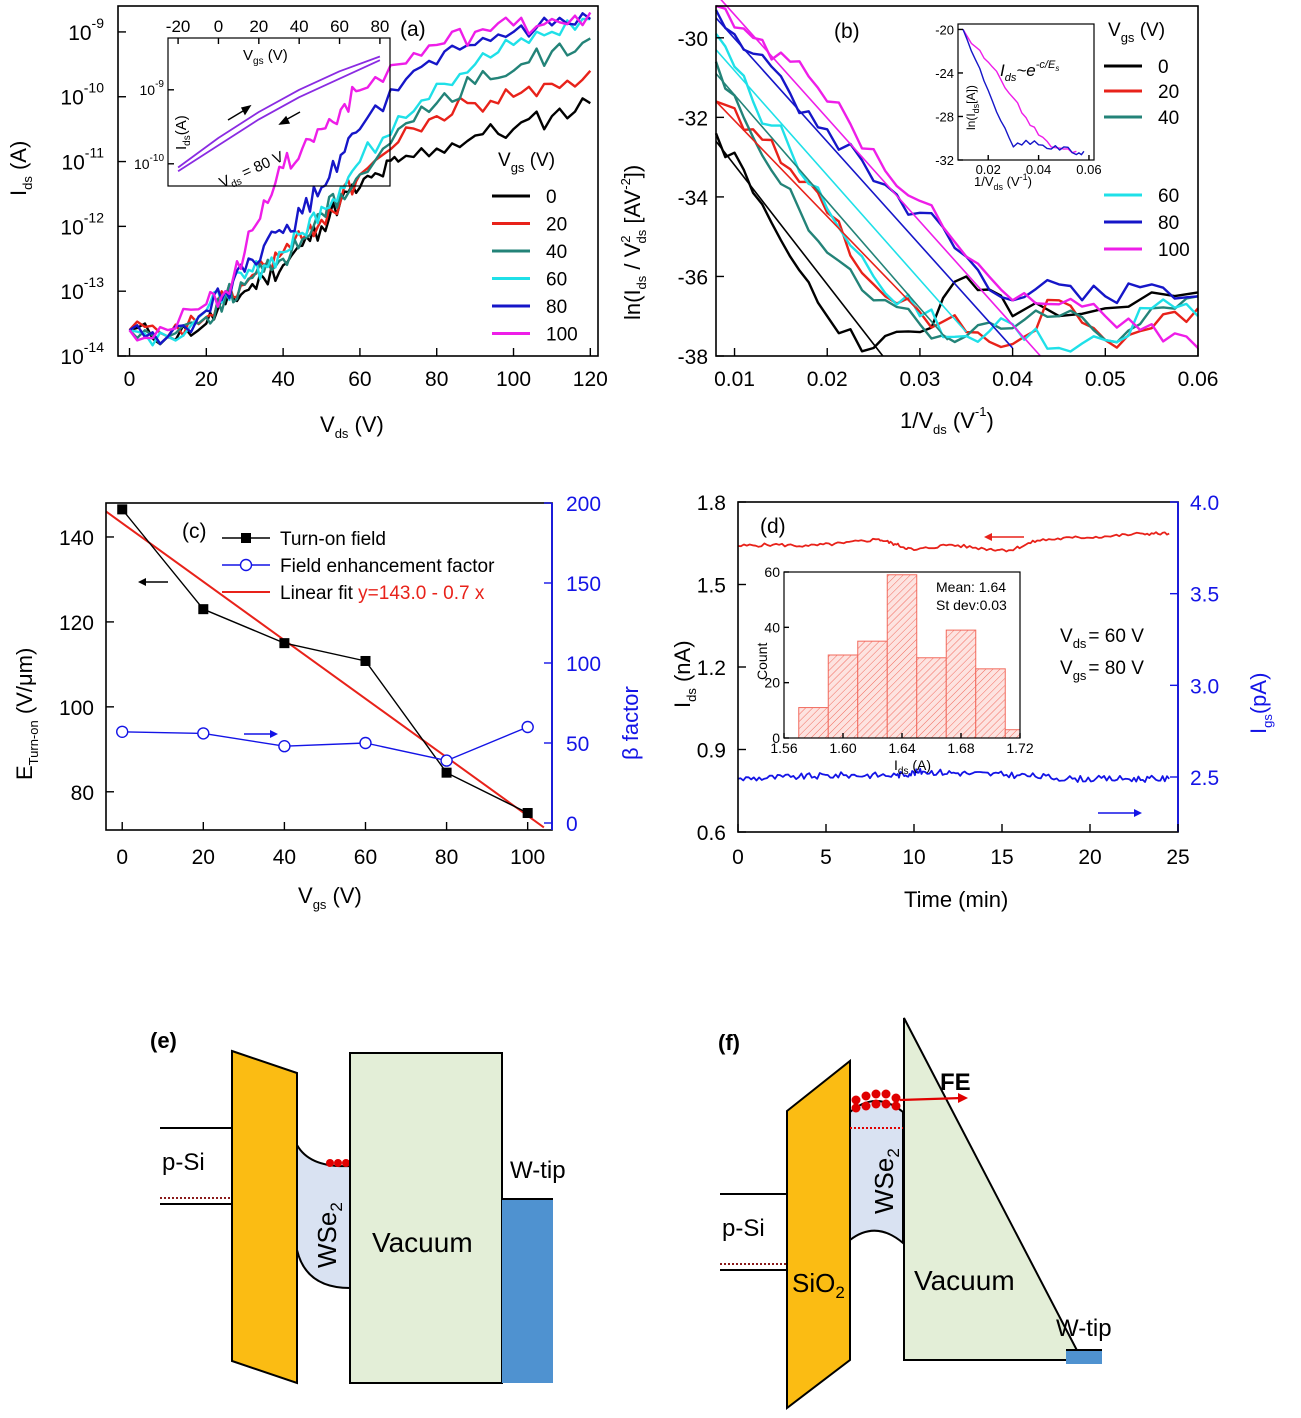 This screenshot has height=1418, width=1301. I want to click on d-xtick-label: 0, so click(738, 857).